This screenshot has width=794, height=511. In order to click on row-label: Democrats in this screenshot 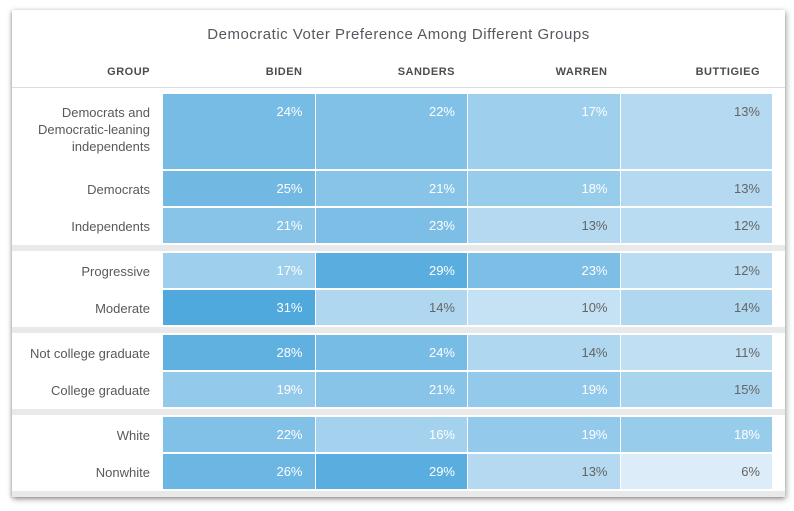, I will do `click(87, 188)`.